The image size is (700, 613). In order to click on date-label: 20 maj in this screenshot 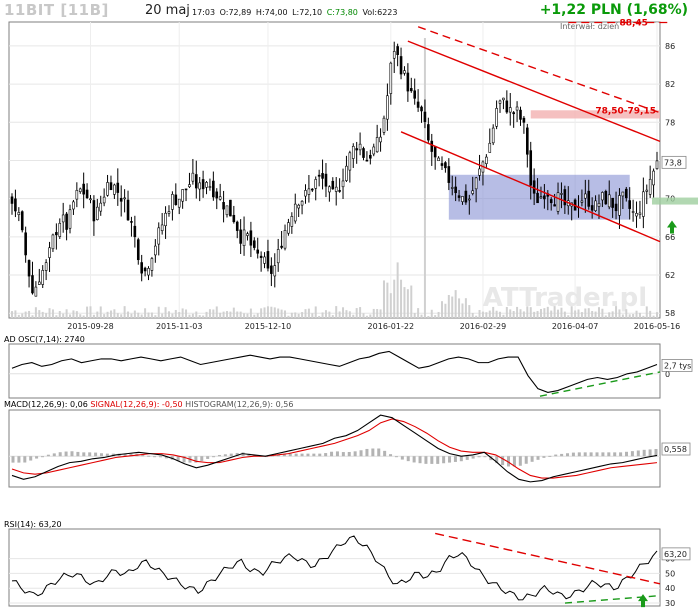, I will do `click(167, 10)`.